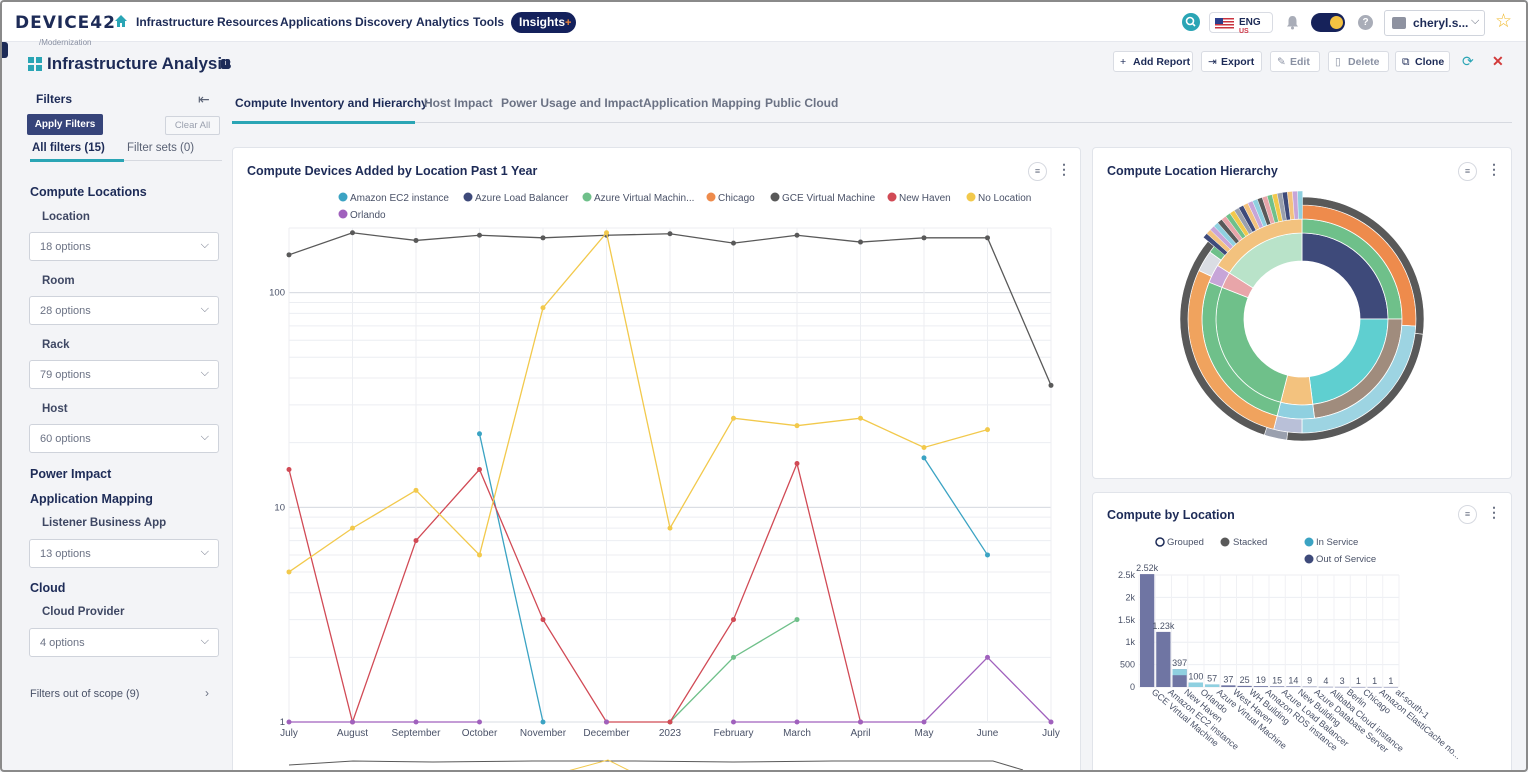  What do you see at coordinates (91, 499) in the screenshot?
I see `section-application-mapping: Application Mapping` at bounding box center [91, 499].